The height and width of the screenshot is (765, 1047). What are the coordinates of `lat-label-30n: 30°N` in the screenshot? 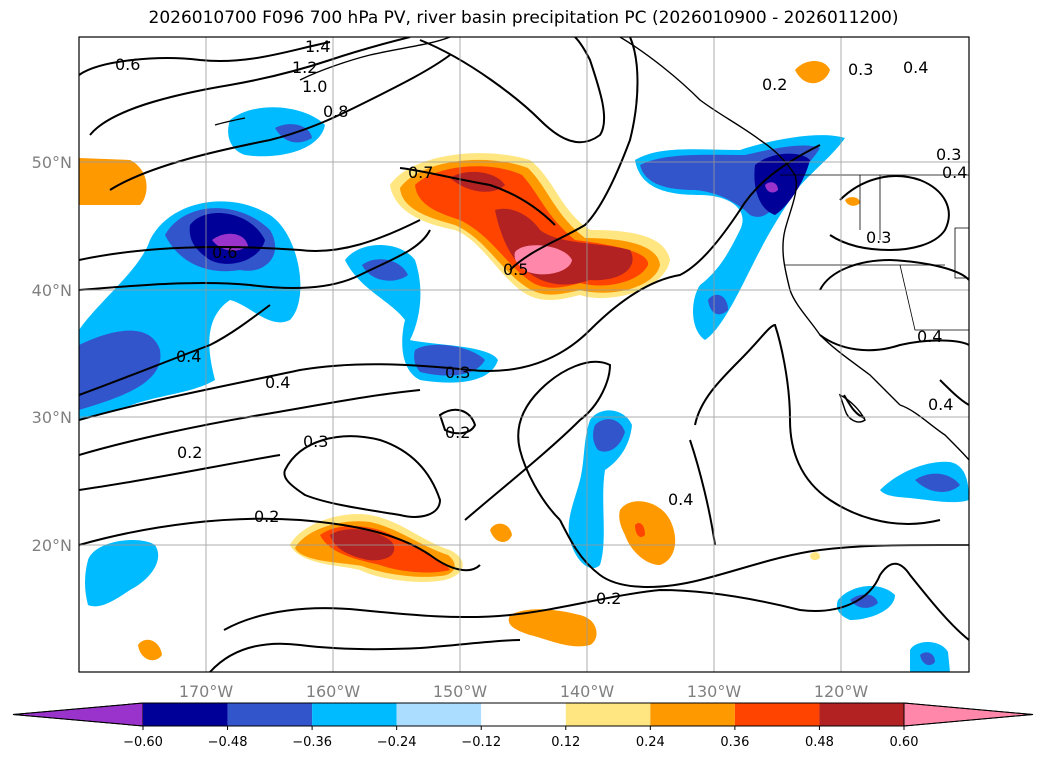 It's located at (52, 417).